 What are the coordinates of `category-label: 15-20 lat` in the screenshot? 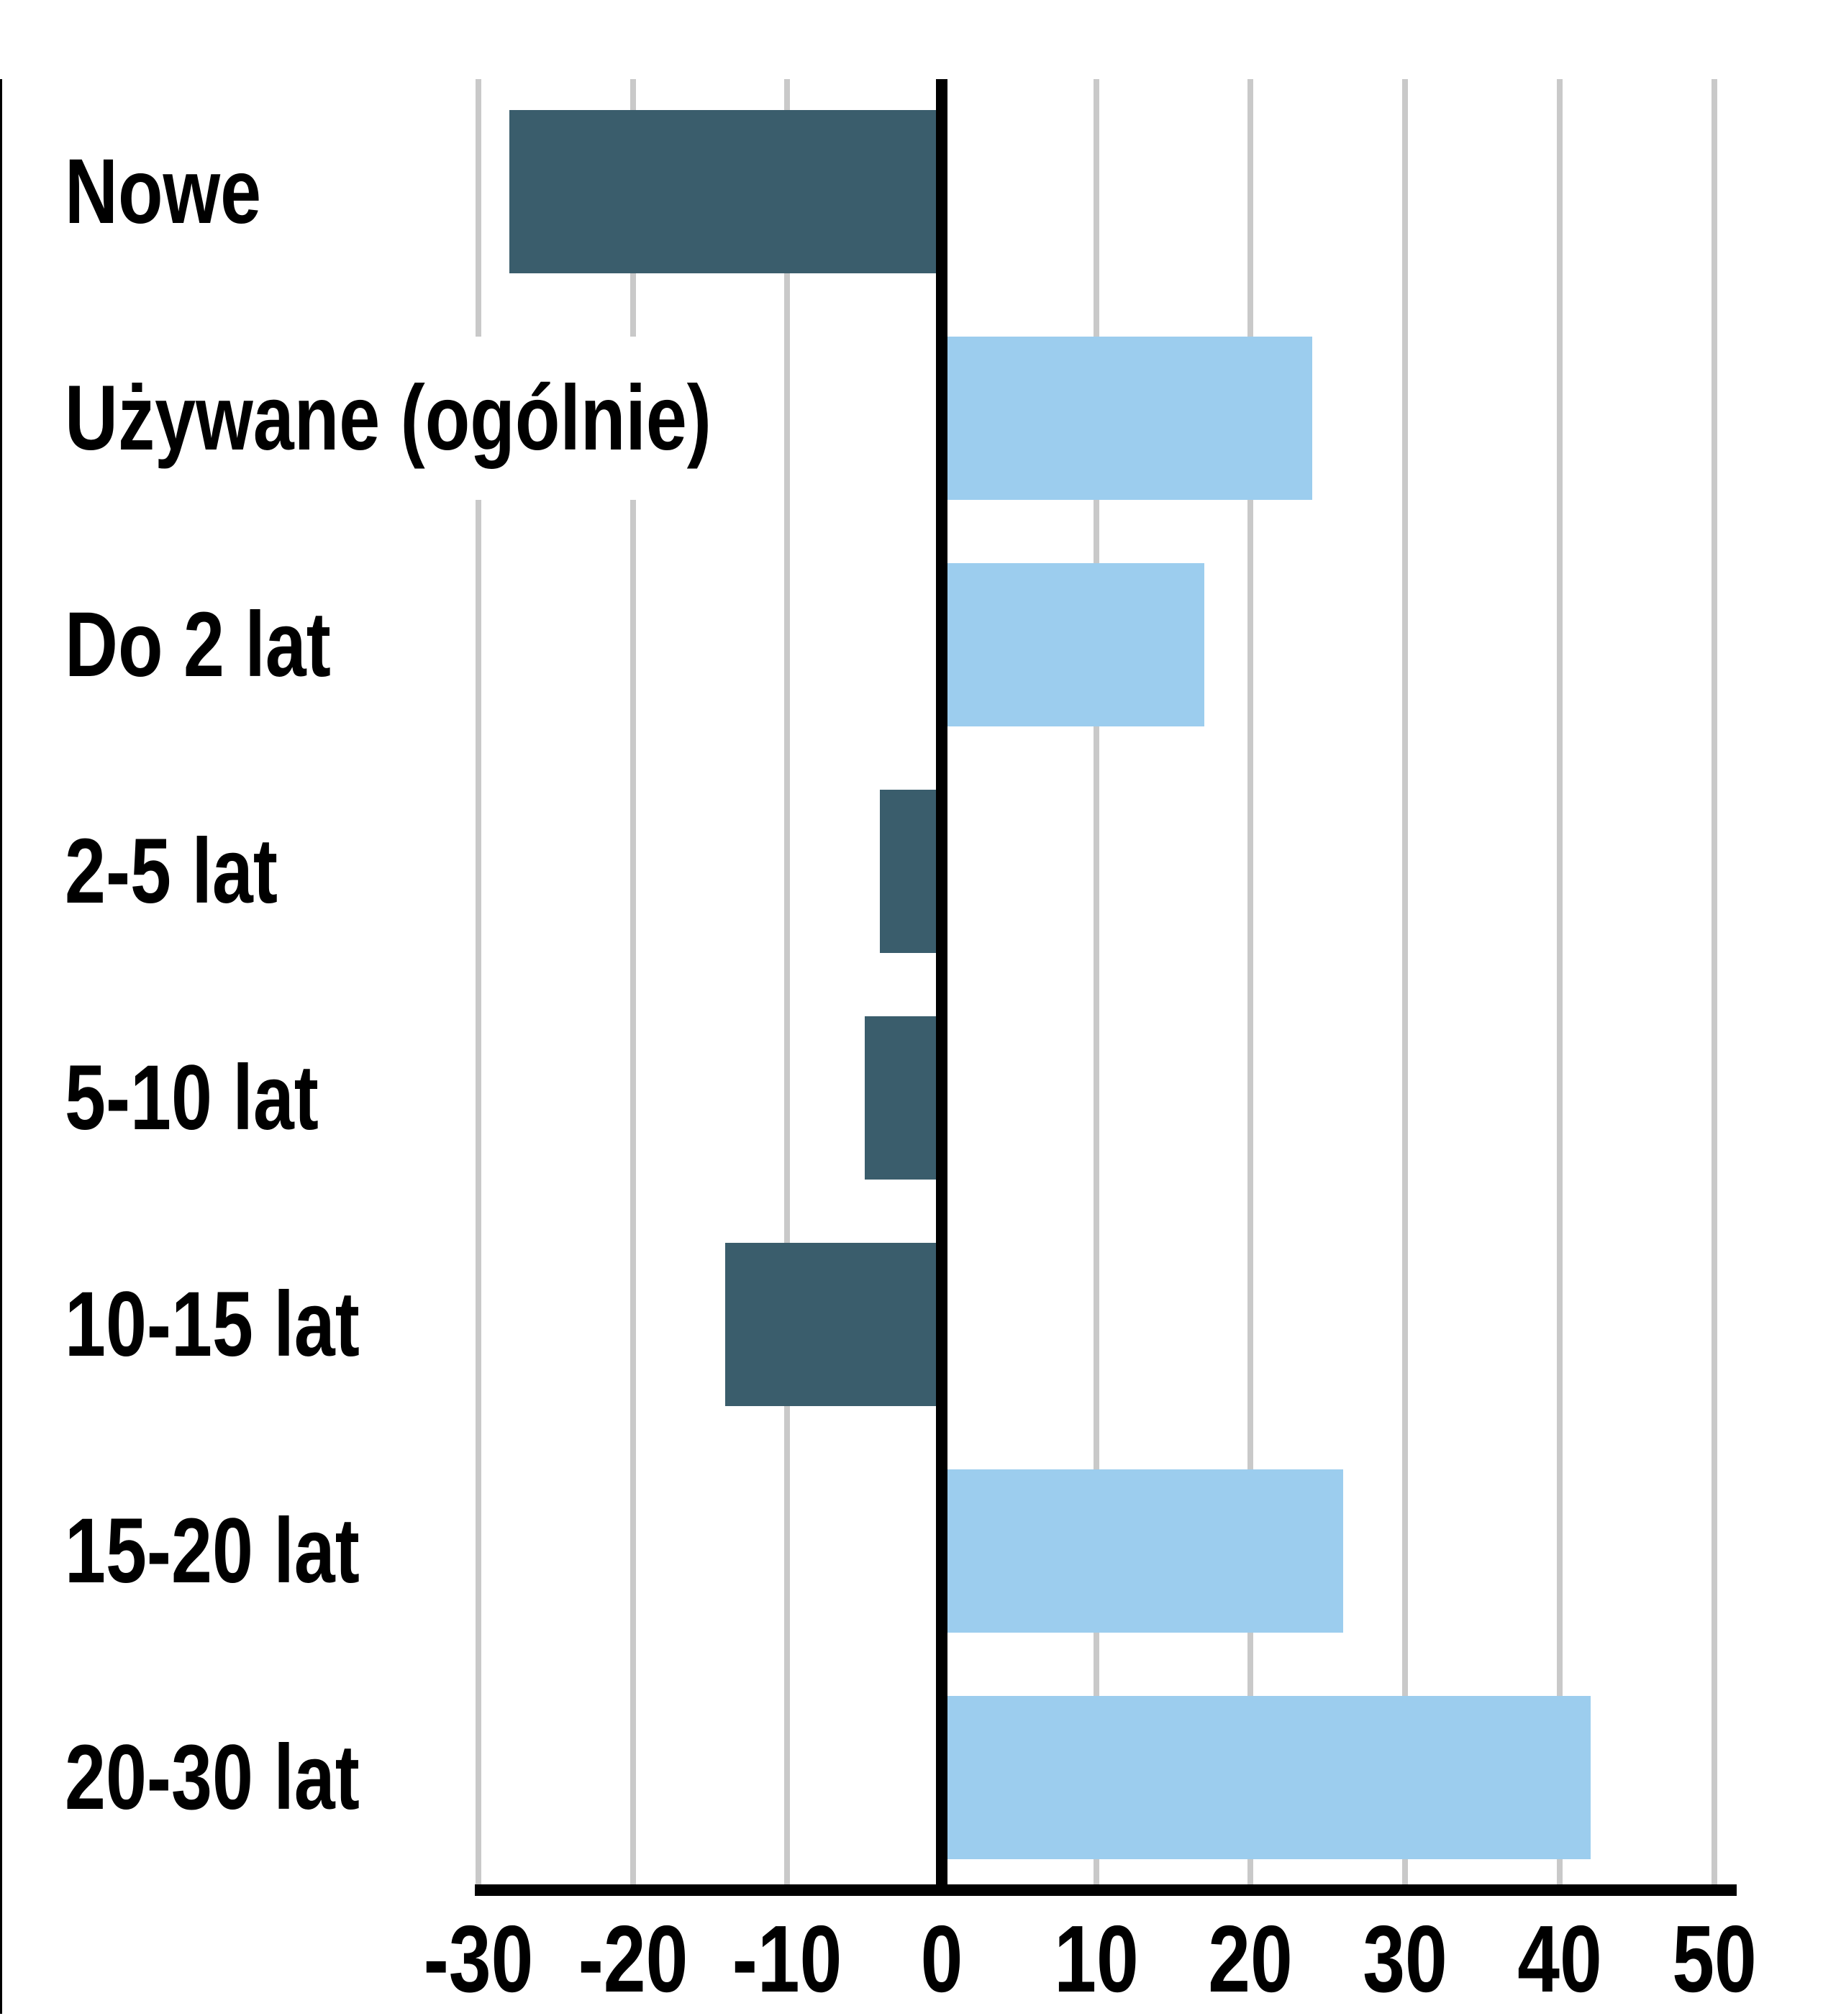 It's located at (215, 1551).